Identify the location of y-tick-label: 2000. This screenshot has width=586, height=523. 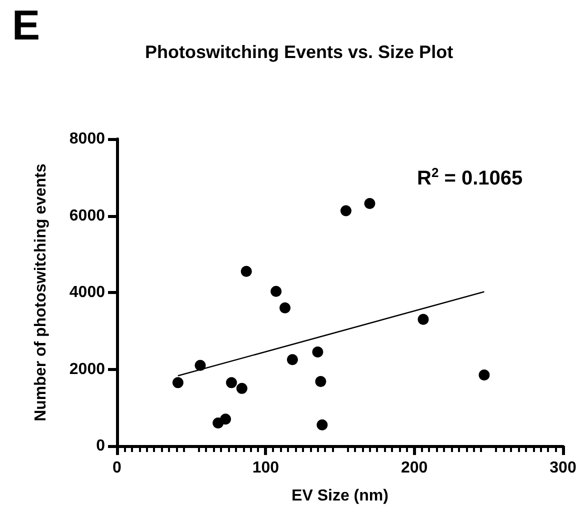
(87, 369).